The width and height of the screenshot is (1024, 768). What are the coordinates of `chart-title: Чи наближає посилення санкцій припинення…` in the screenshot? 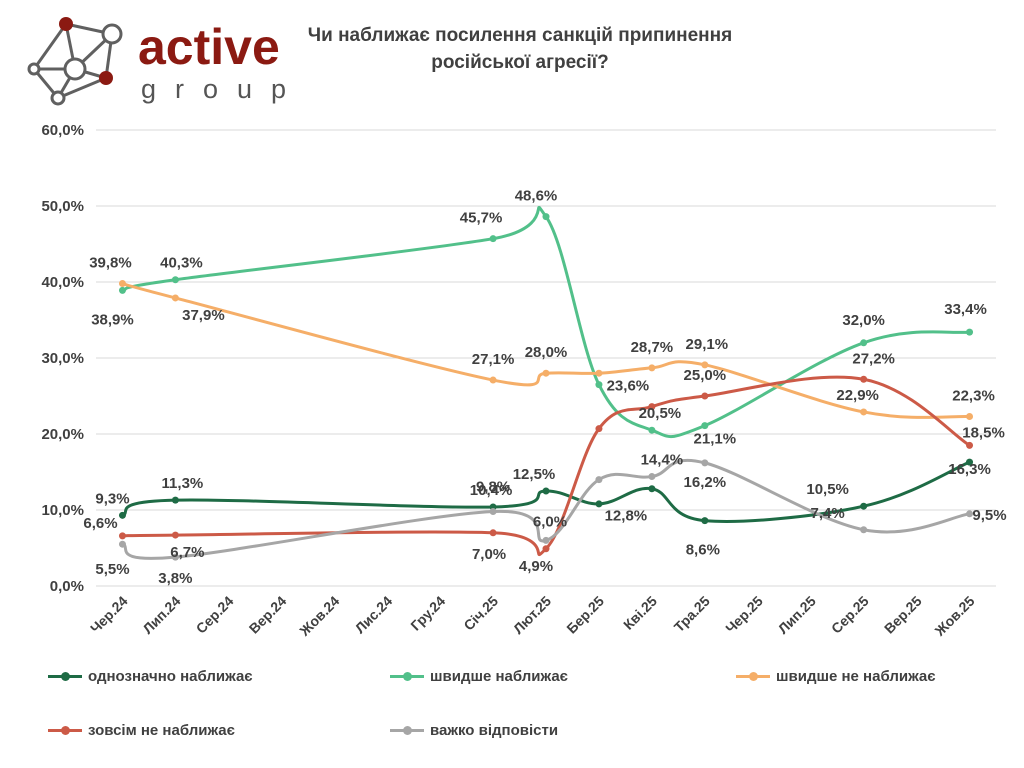 It's located at (520, 49).